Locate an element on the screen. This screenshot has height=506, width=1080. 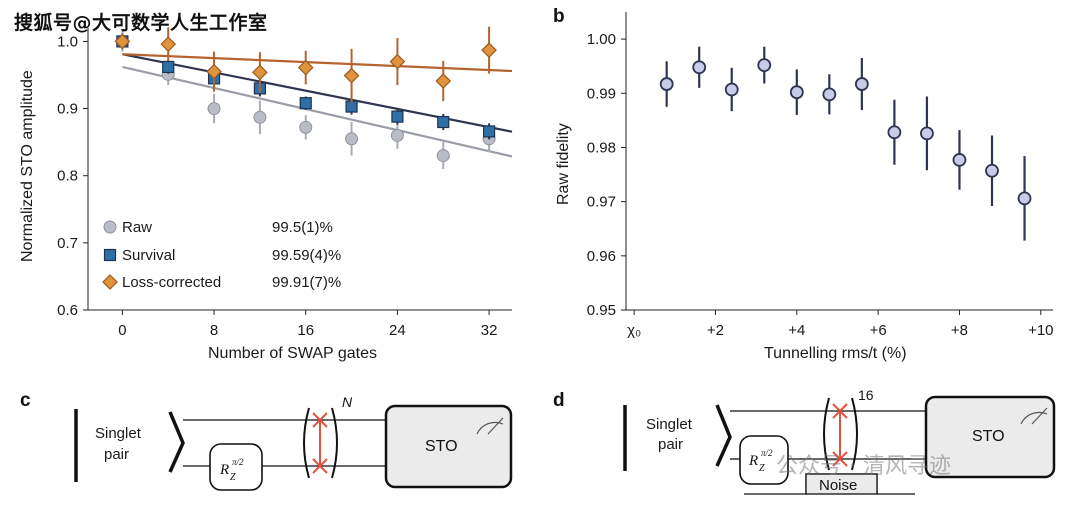
panel-a-xtick-label: 32 is located at coordinates (489, 330).